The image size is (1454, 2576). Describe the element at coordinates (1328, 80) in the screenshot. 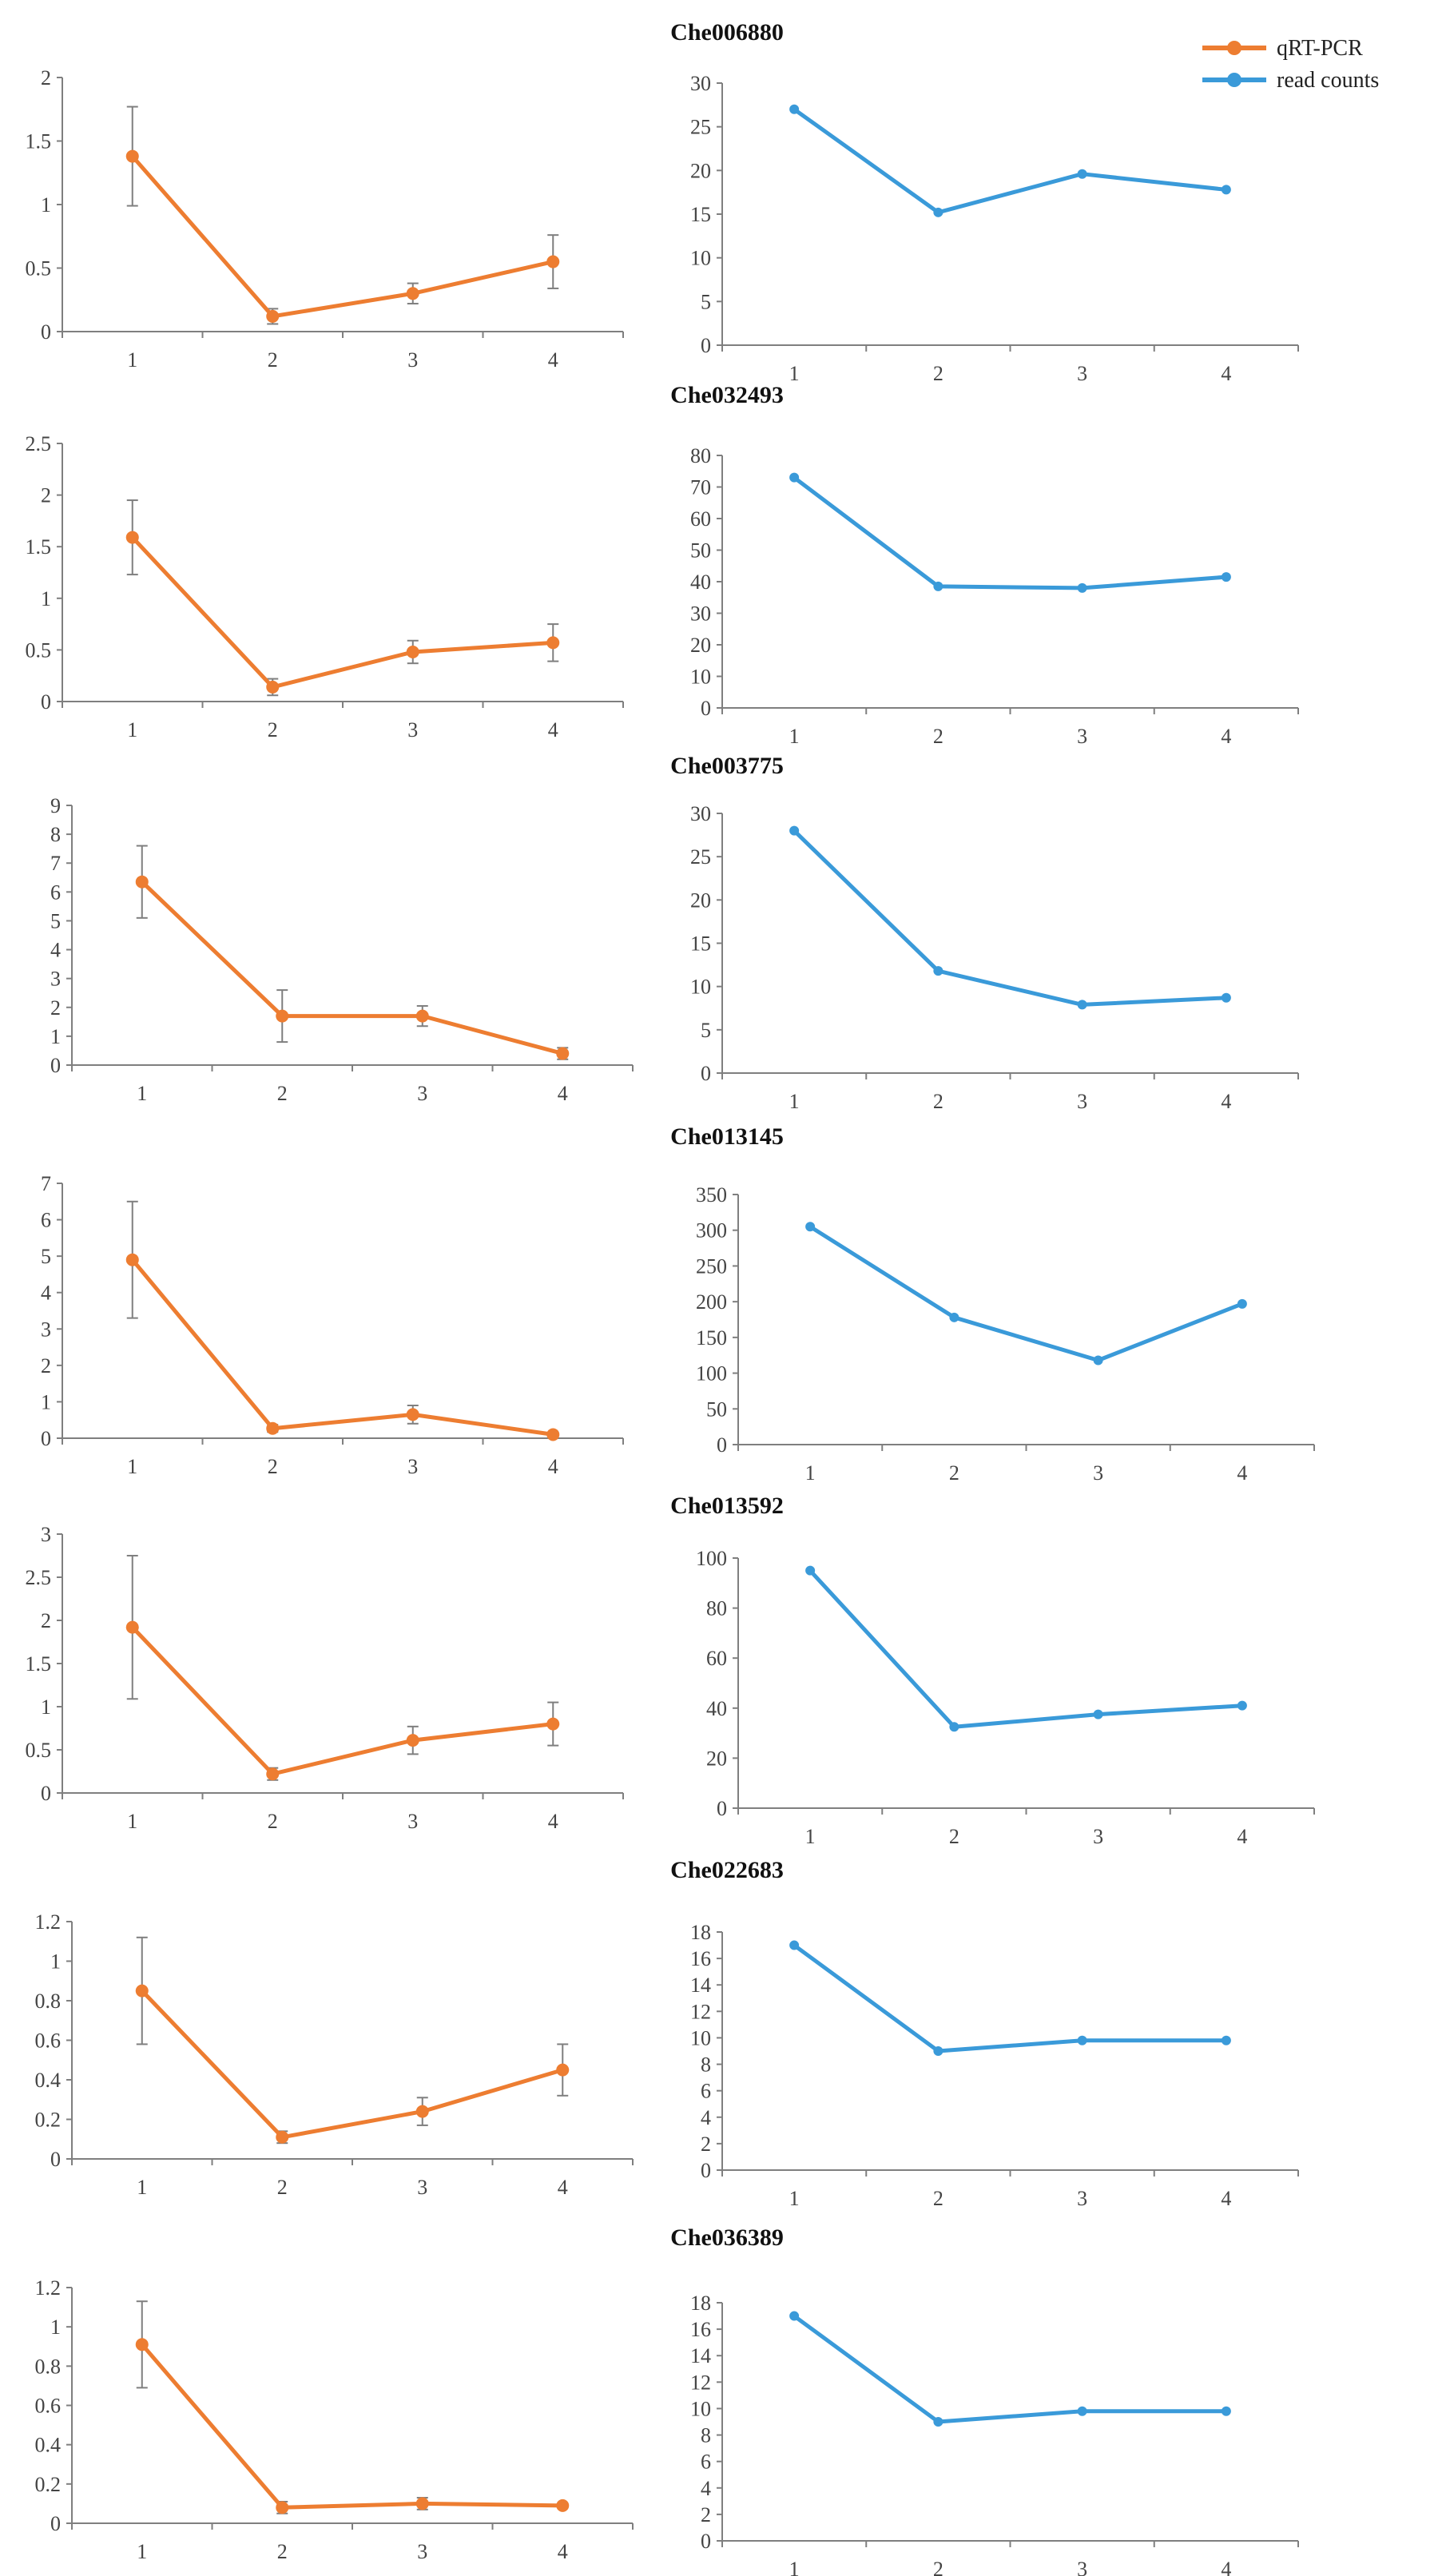

I see `legend-label-reads: read counts` at that location.